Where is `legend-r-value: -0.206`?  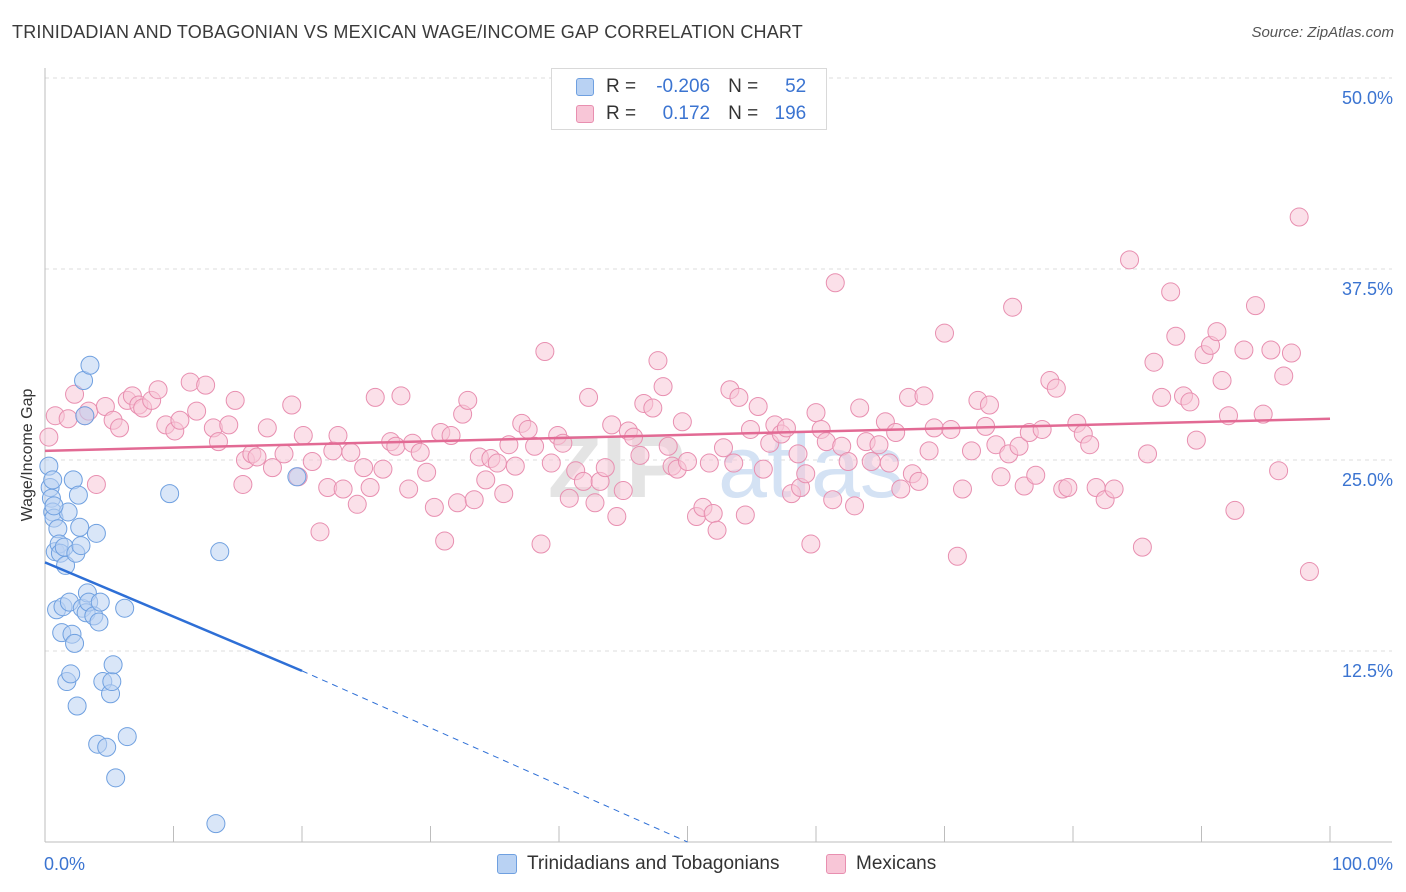 legend-r-value: -0.206 is located at coordinates (683, 86).